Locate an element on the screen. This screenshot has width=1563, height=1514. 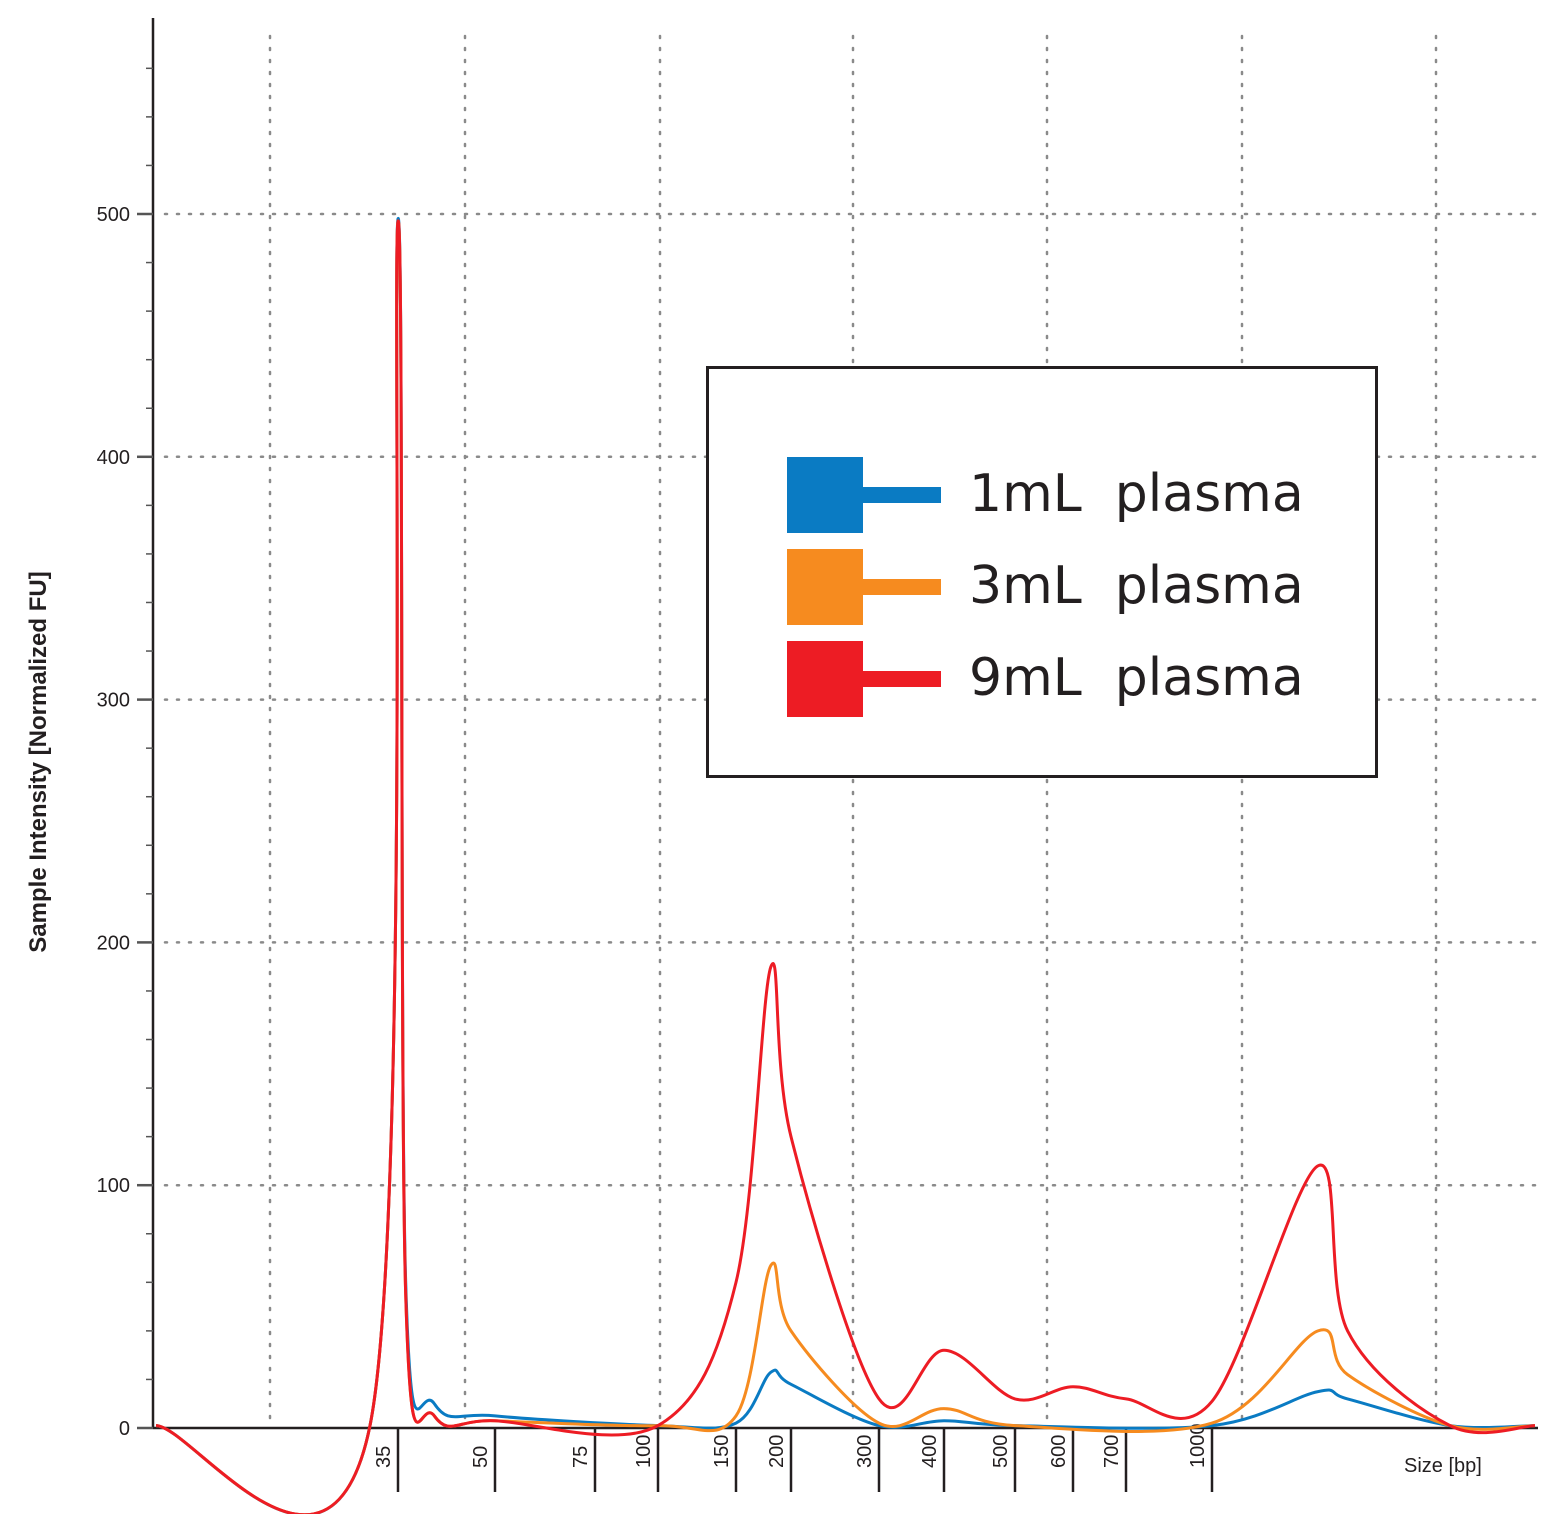
legend-label-9ml: 9mL plasma is located at coordinates (1136, 678).